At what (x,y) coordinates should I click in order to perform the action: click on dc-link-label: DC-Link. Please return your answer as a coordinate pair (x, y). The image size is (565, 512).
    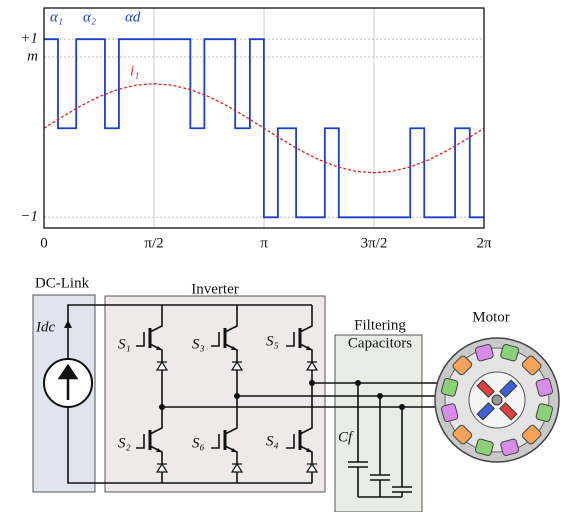
    Looking at the image, I should click on (62, 283).